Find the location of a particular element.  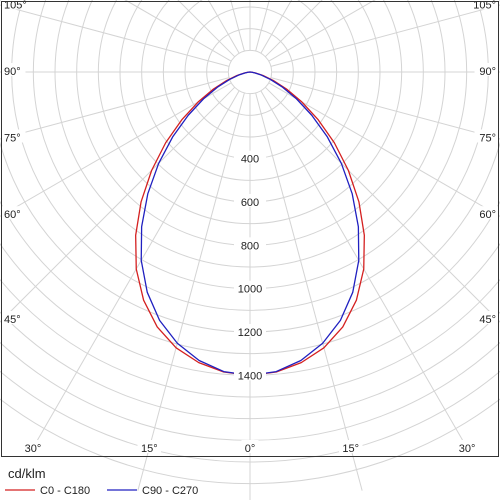

radial-tick-label: 1000 is located at coordinates (250, 290).